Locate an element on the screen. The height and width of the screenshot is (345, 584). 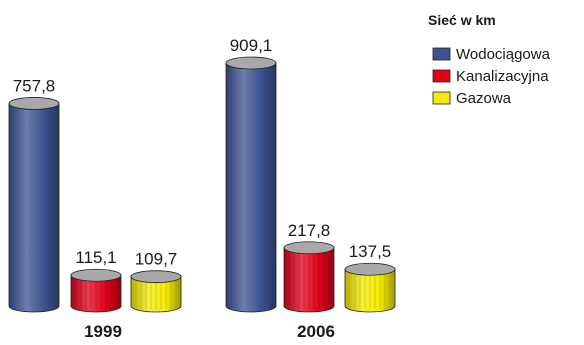
bar-gazowa-1999 is located at coordinates (156, 291).